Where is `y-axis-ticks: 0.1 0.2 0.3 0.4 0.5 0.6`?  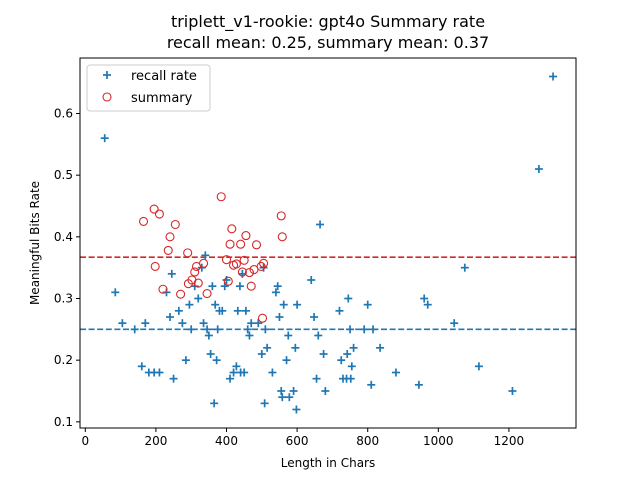
y-axis-ticks: 0.1 0.2 0.3 0.4 0.5 0.6 is located at coordinates (67, 268).